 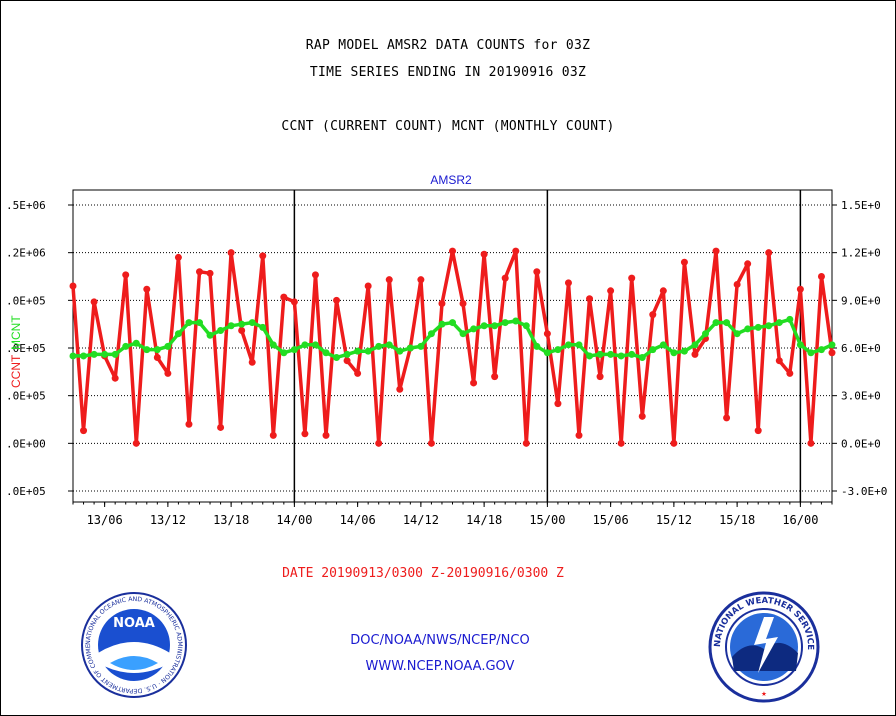 What do you see at coordinates (764, 694) in the screenshot?
I see `star-icon: ★` at bounding box center [764, 694].